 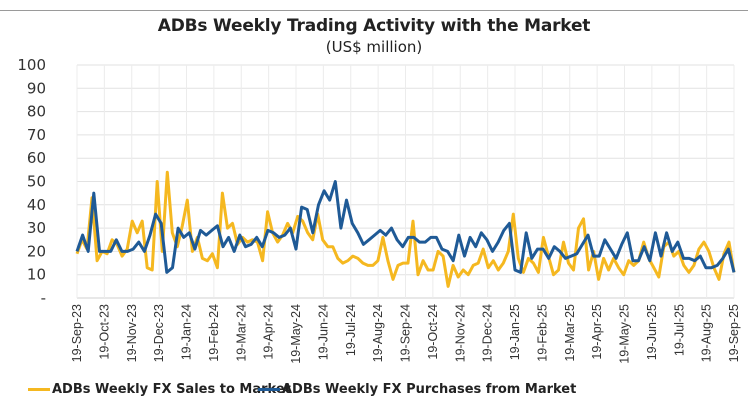 I want to click on y-tick-label: 70, so click(x=36, y=135).